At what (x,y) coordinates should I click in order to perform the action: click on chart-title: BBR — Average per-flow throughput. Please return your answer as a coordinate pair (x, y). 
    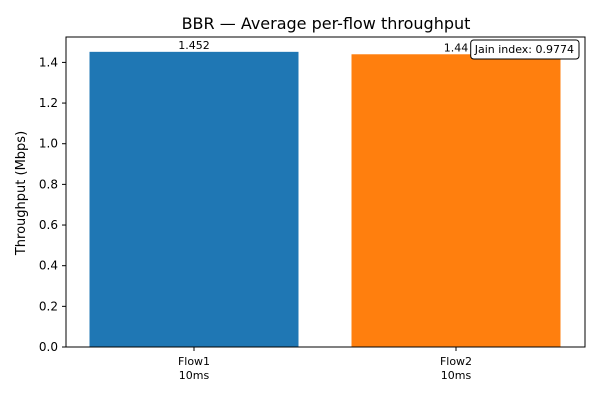
    Looking at the image, I should click on (326, 23).